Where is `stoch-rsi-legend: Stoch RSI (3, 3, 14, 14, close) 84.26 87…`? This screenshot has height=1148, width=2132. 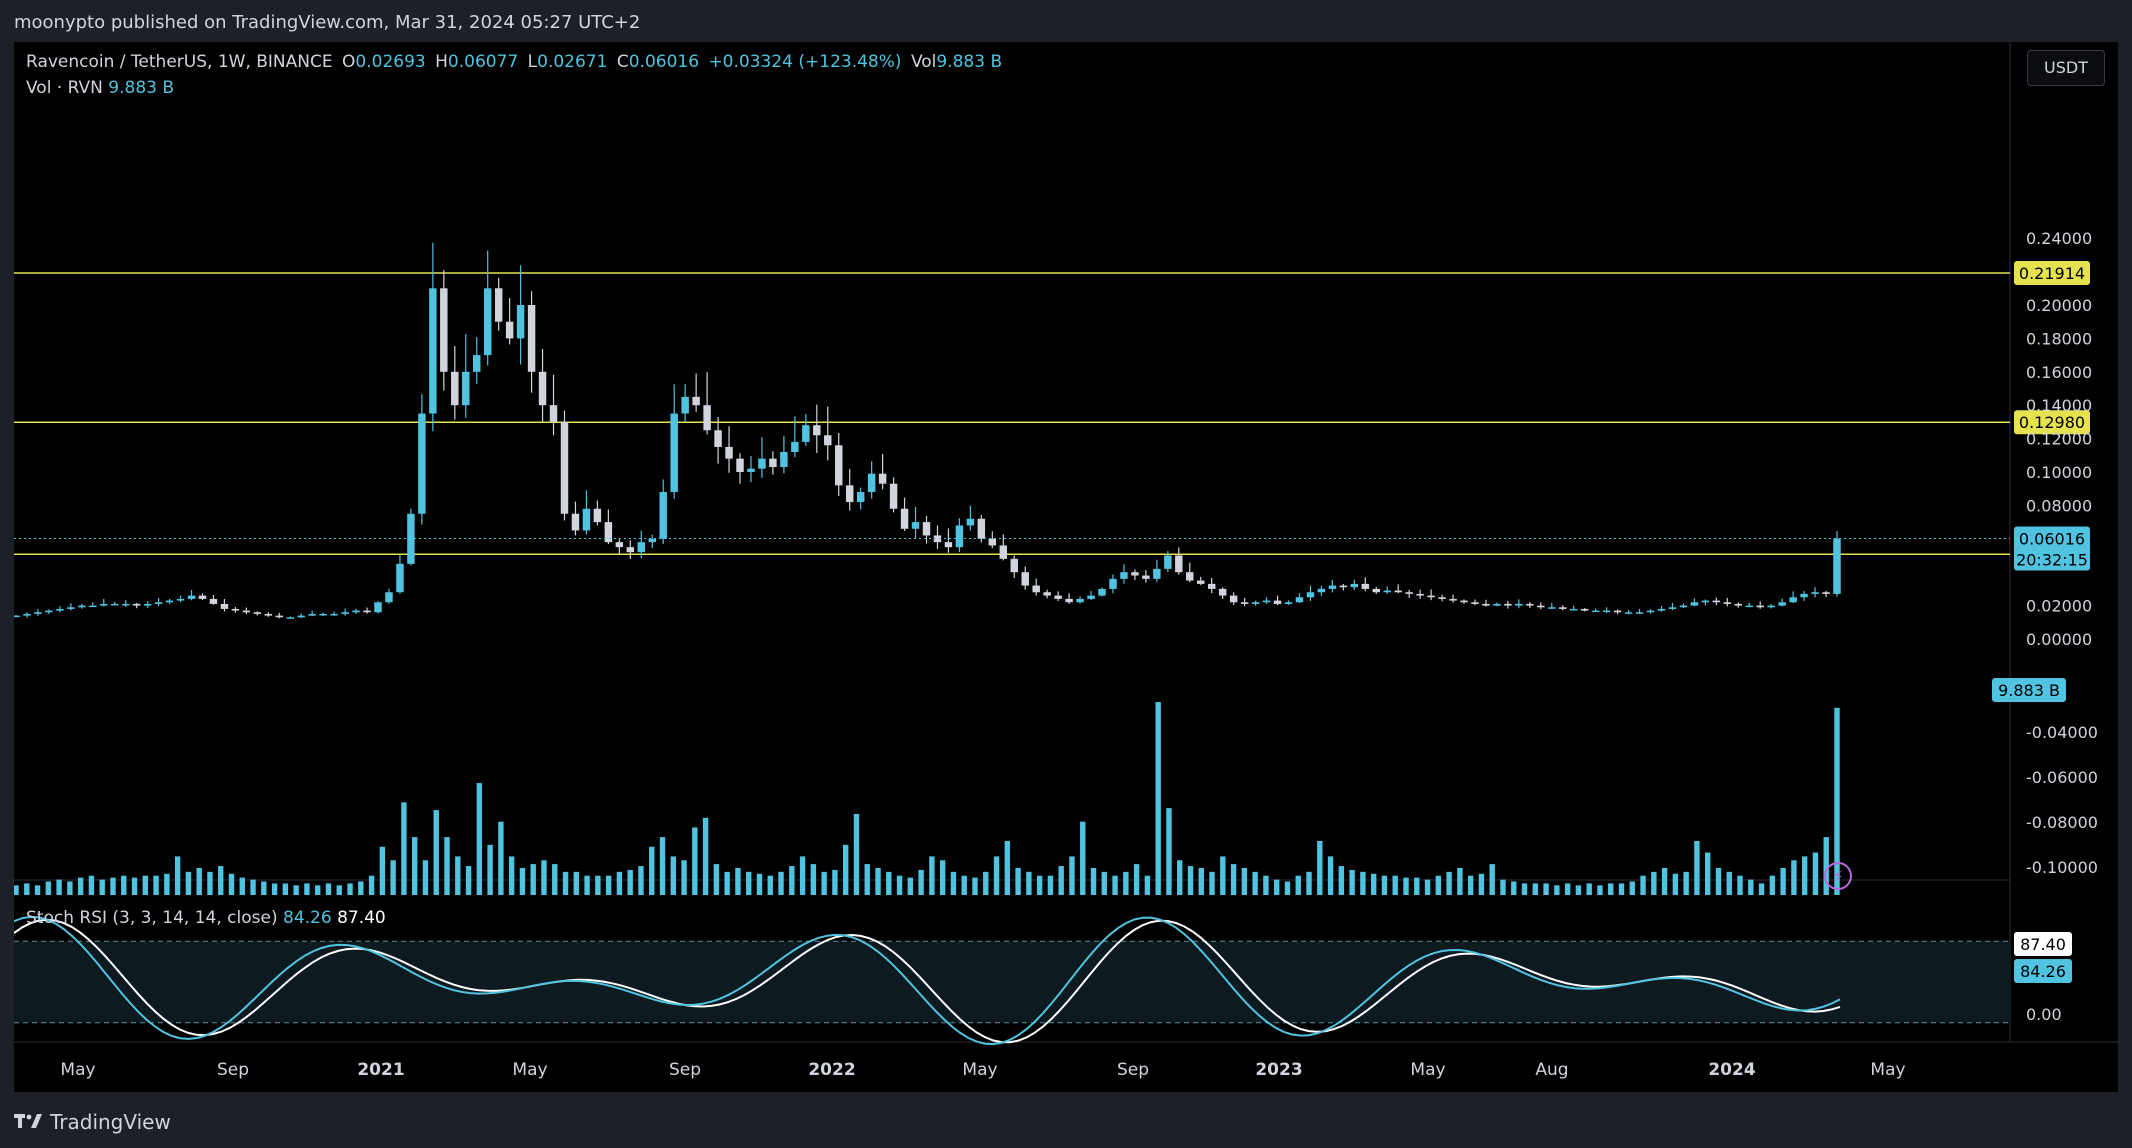 stoch-rsi-legend: Stoch RSI (3, 3, 14, 14, close) 84.26 87… is located at coordinates (206, 918).